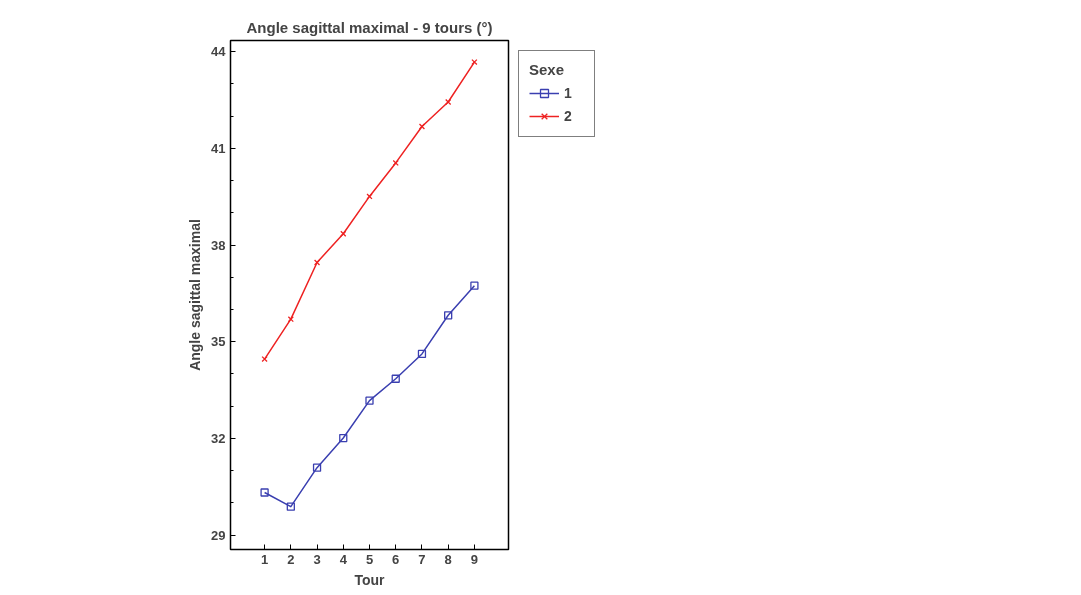 The image size is (1081, 595). What do you see at coordinates (370, 579) in the screenshot?
I see `x-axis-title: Tour` at bounding box center [370, 579].